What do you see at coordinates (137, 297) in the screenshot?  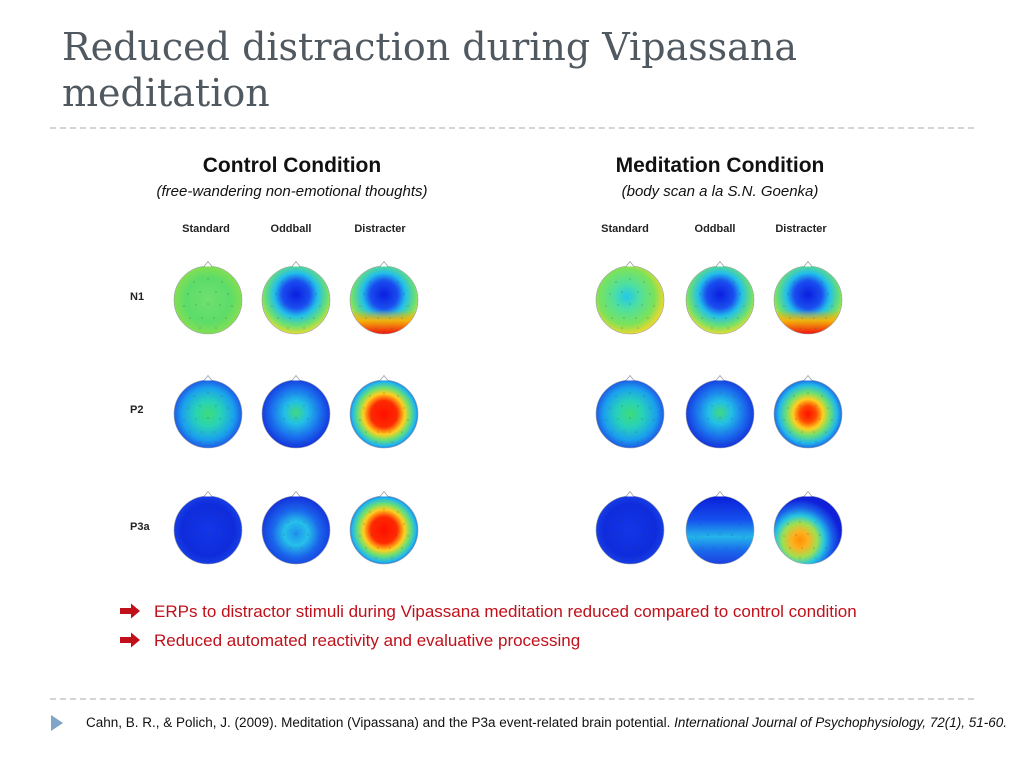 I see `row-label: N1` at bounding box center [137, 297].